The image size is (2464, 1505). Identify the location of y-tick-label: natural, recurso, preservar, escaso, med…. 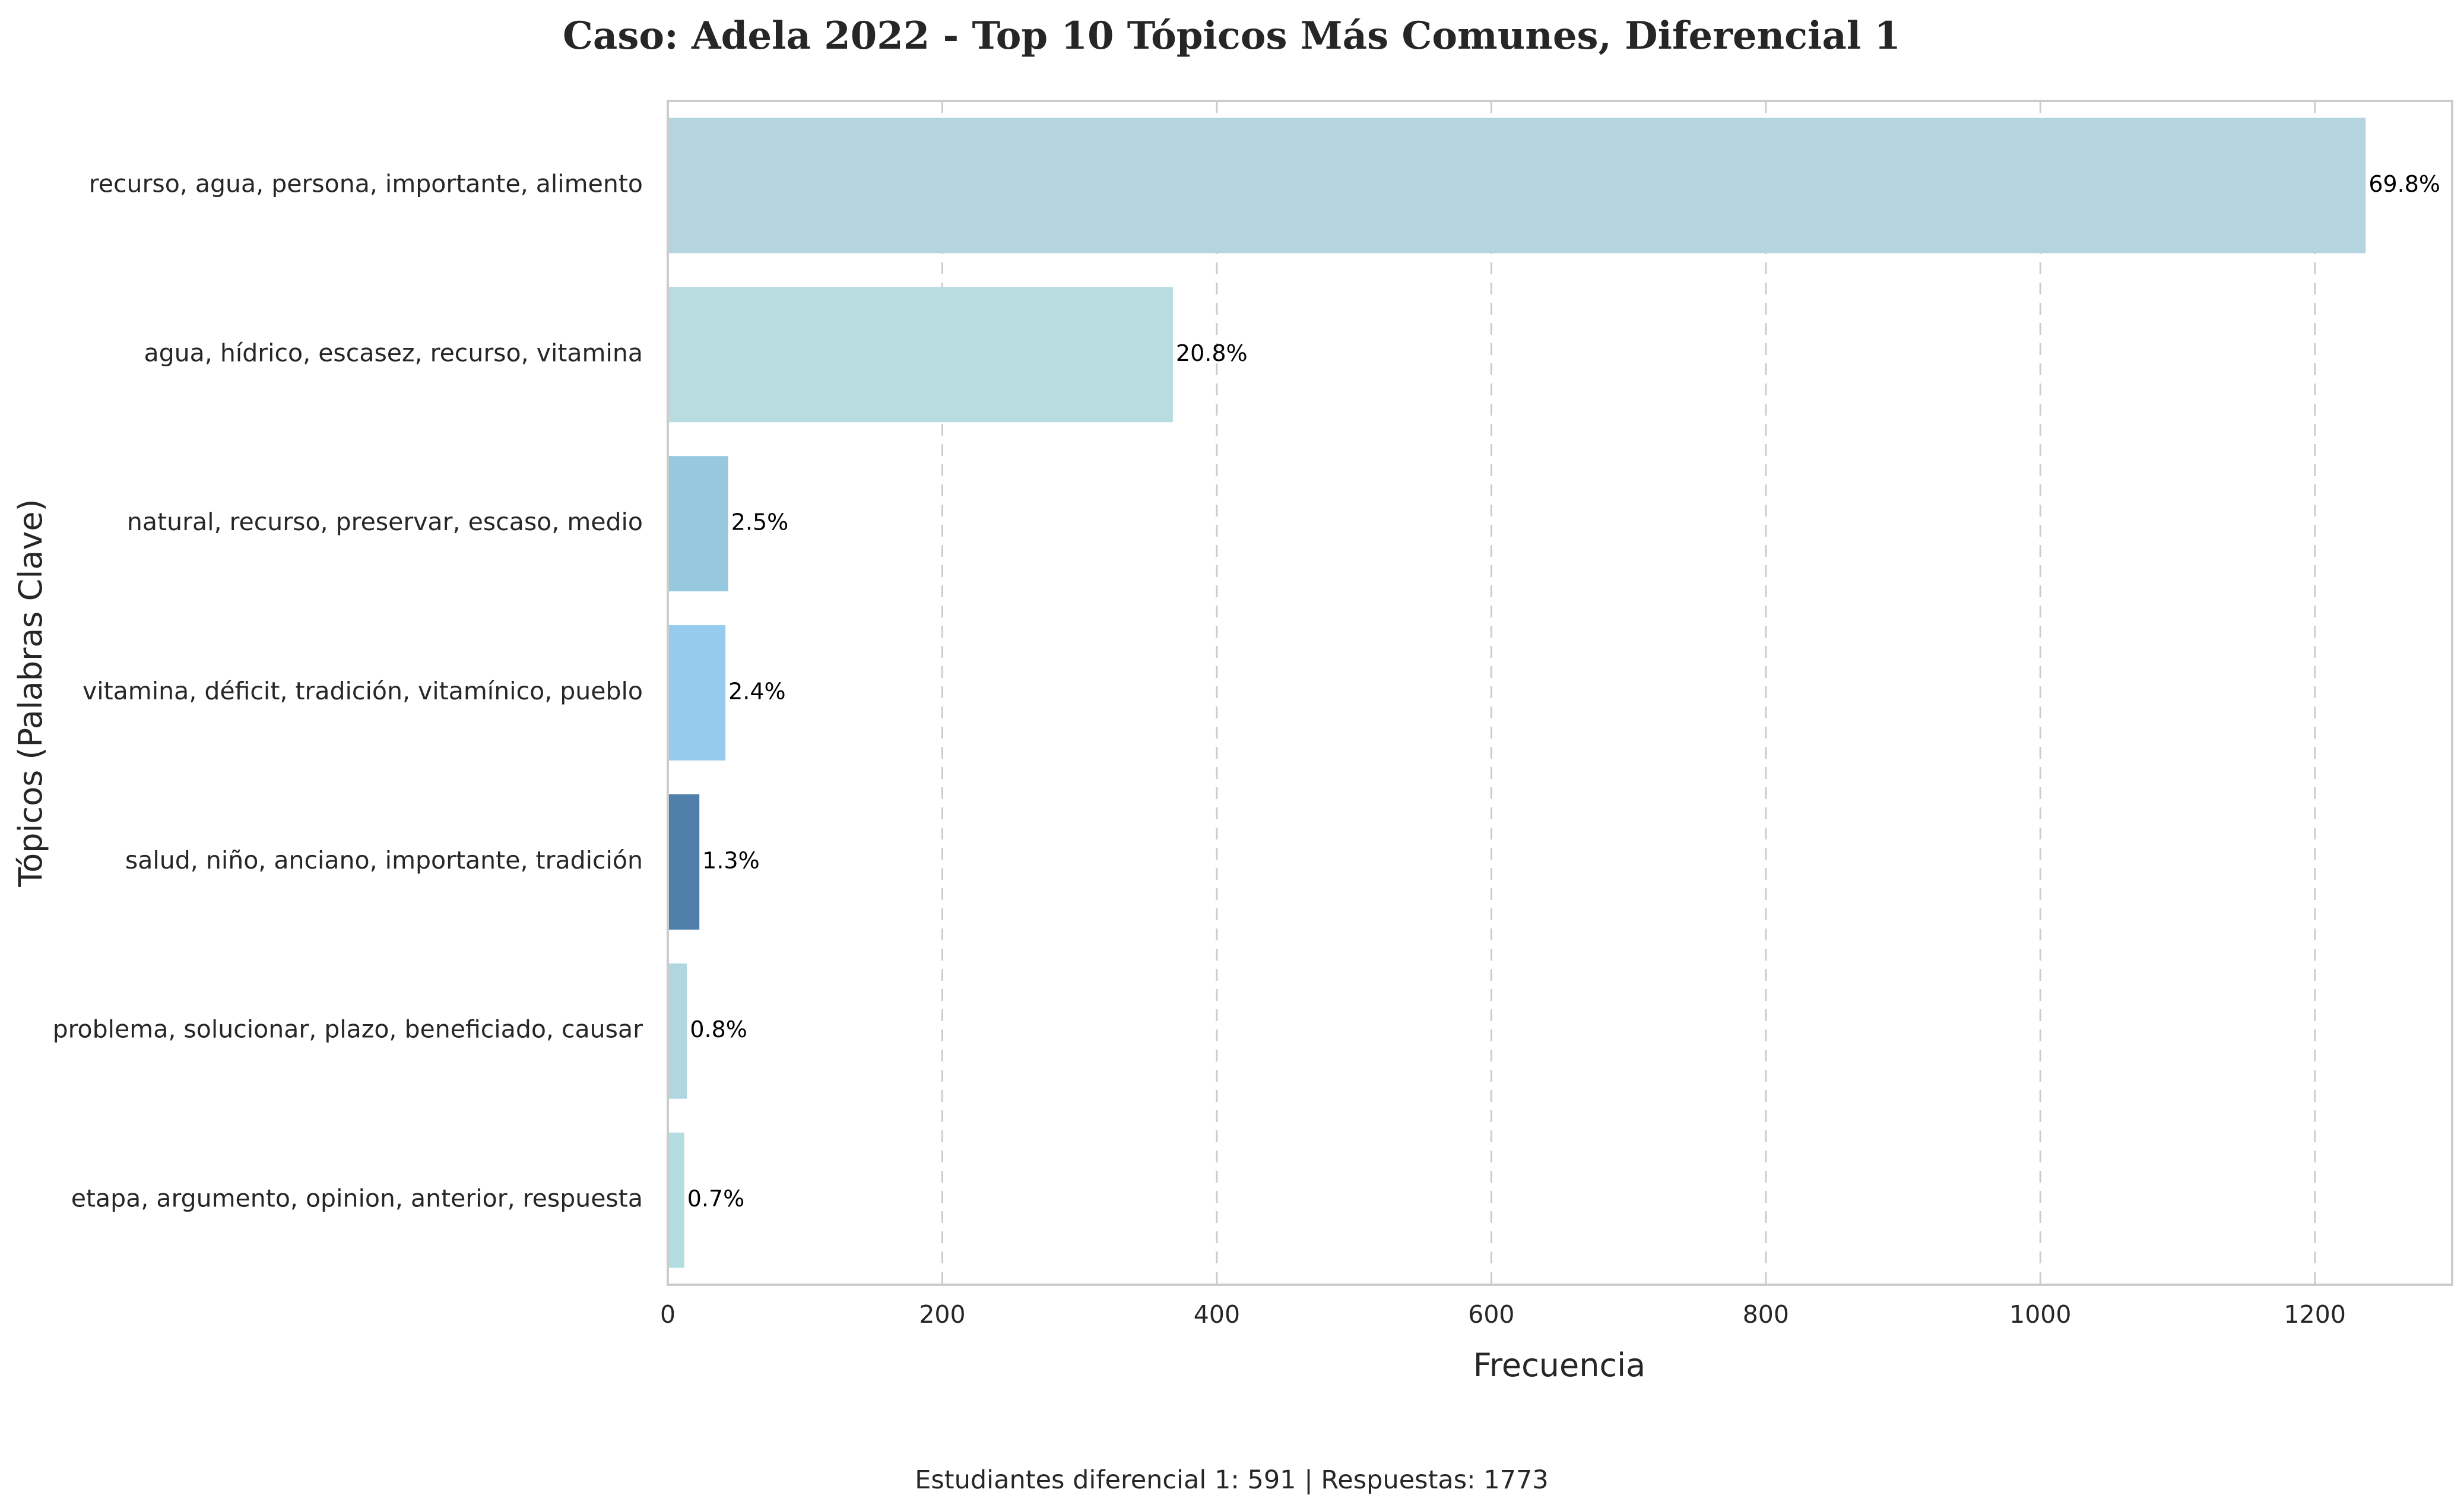
(385, 522).